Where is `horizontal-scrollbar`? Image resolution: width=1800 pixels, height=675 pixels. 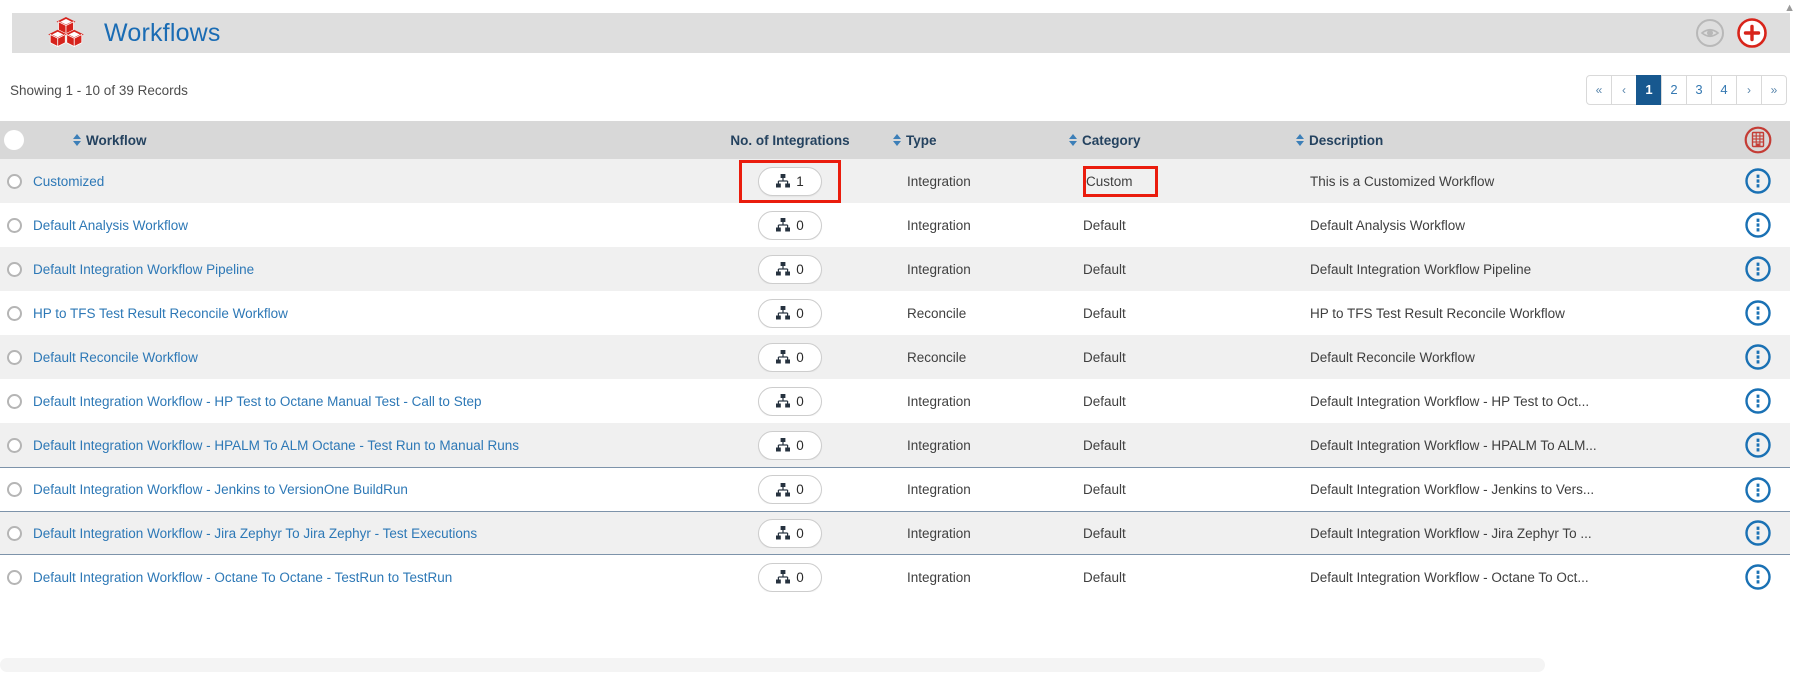
horizontal-scrollbar is located at coordinates (772, 665).